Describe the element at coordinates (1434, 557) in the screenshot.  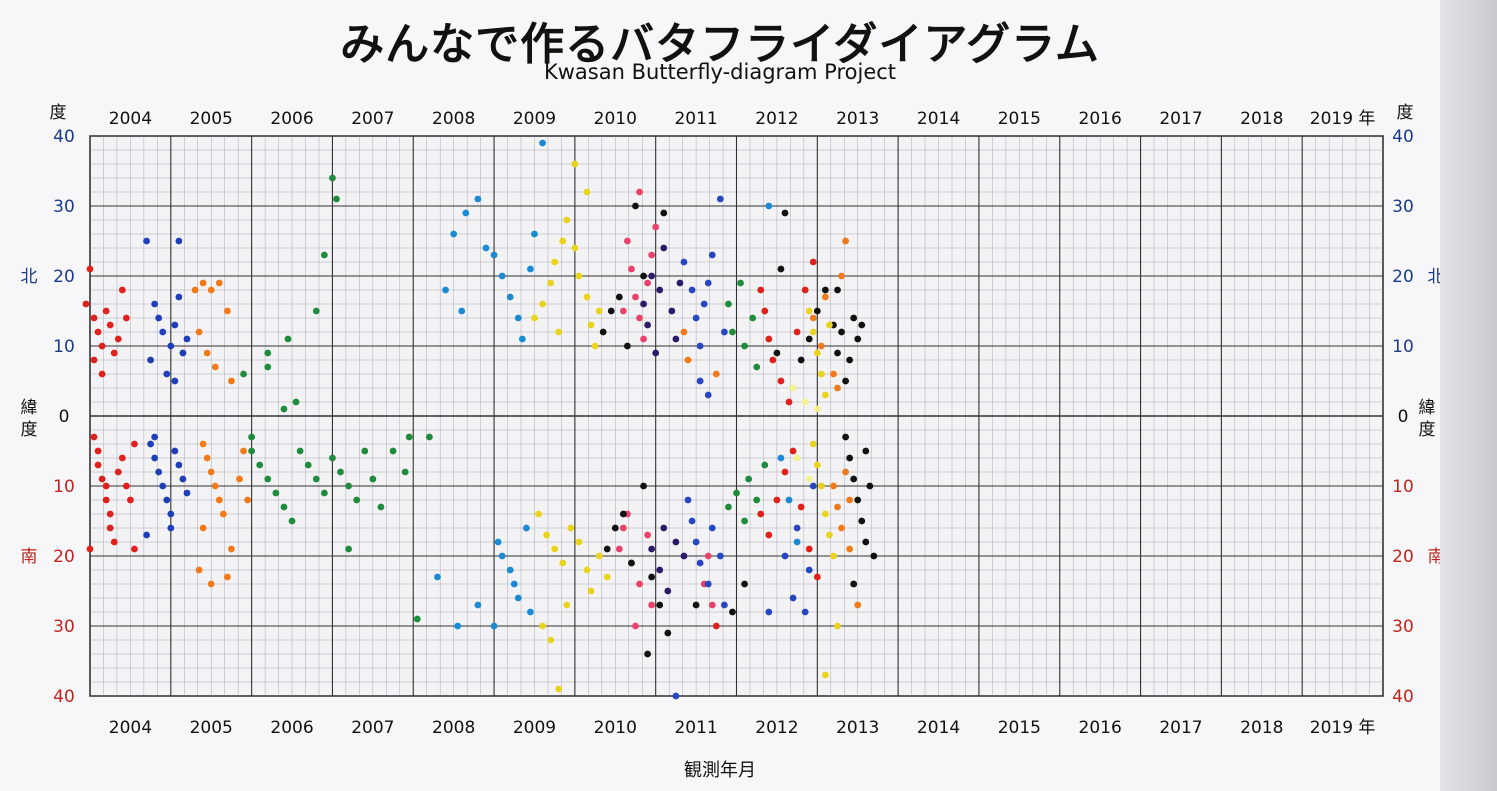
I see `south-label-right: 南` at that location.